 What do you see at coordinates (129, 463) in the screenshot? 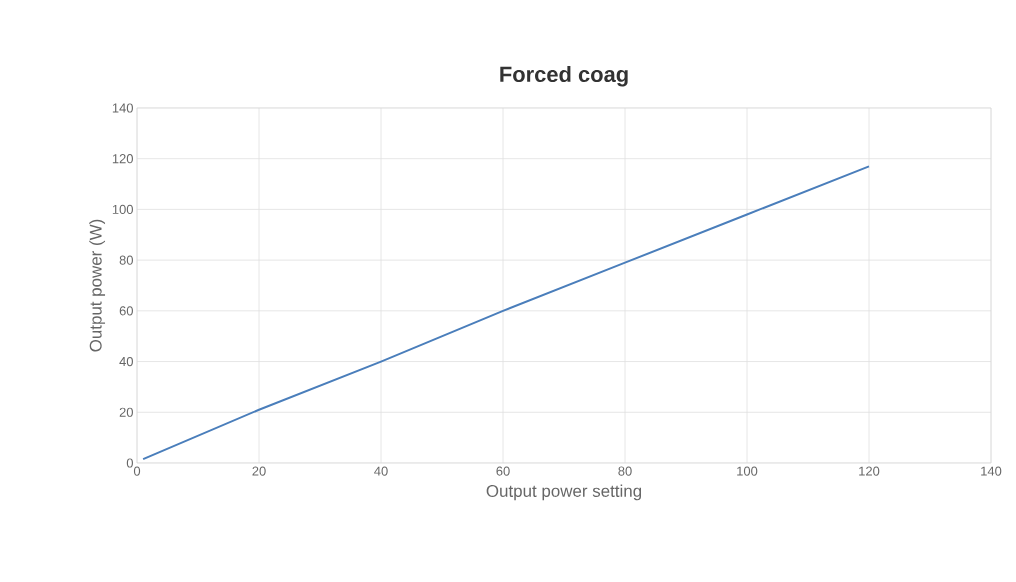
I see `y-tick-label: 0` at bounding box center [129, 463].